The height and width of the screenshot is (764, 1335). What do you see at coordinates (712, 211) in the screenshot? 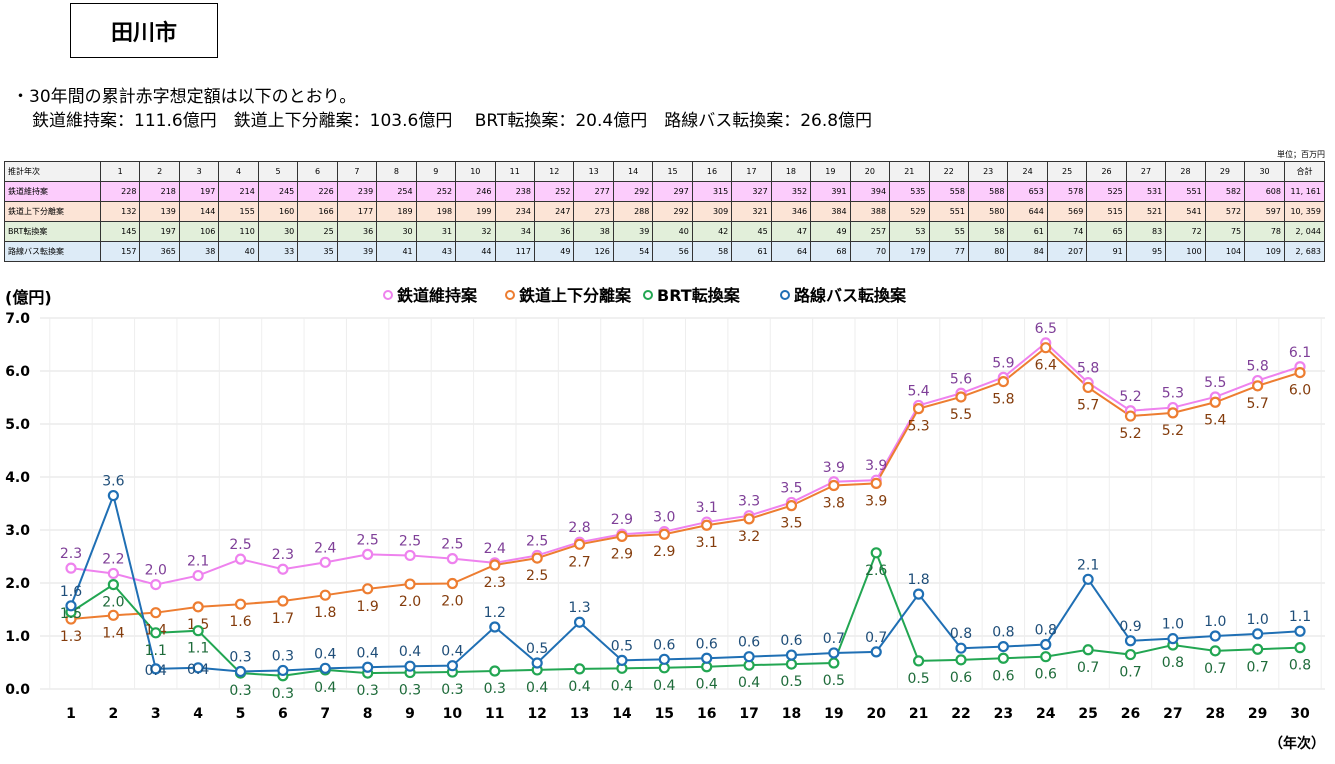
I see `cell-value: 309` at bounding box center [712, 211].